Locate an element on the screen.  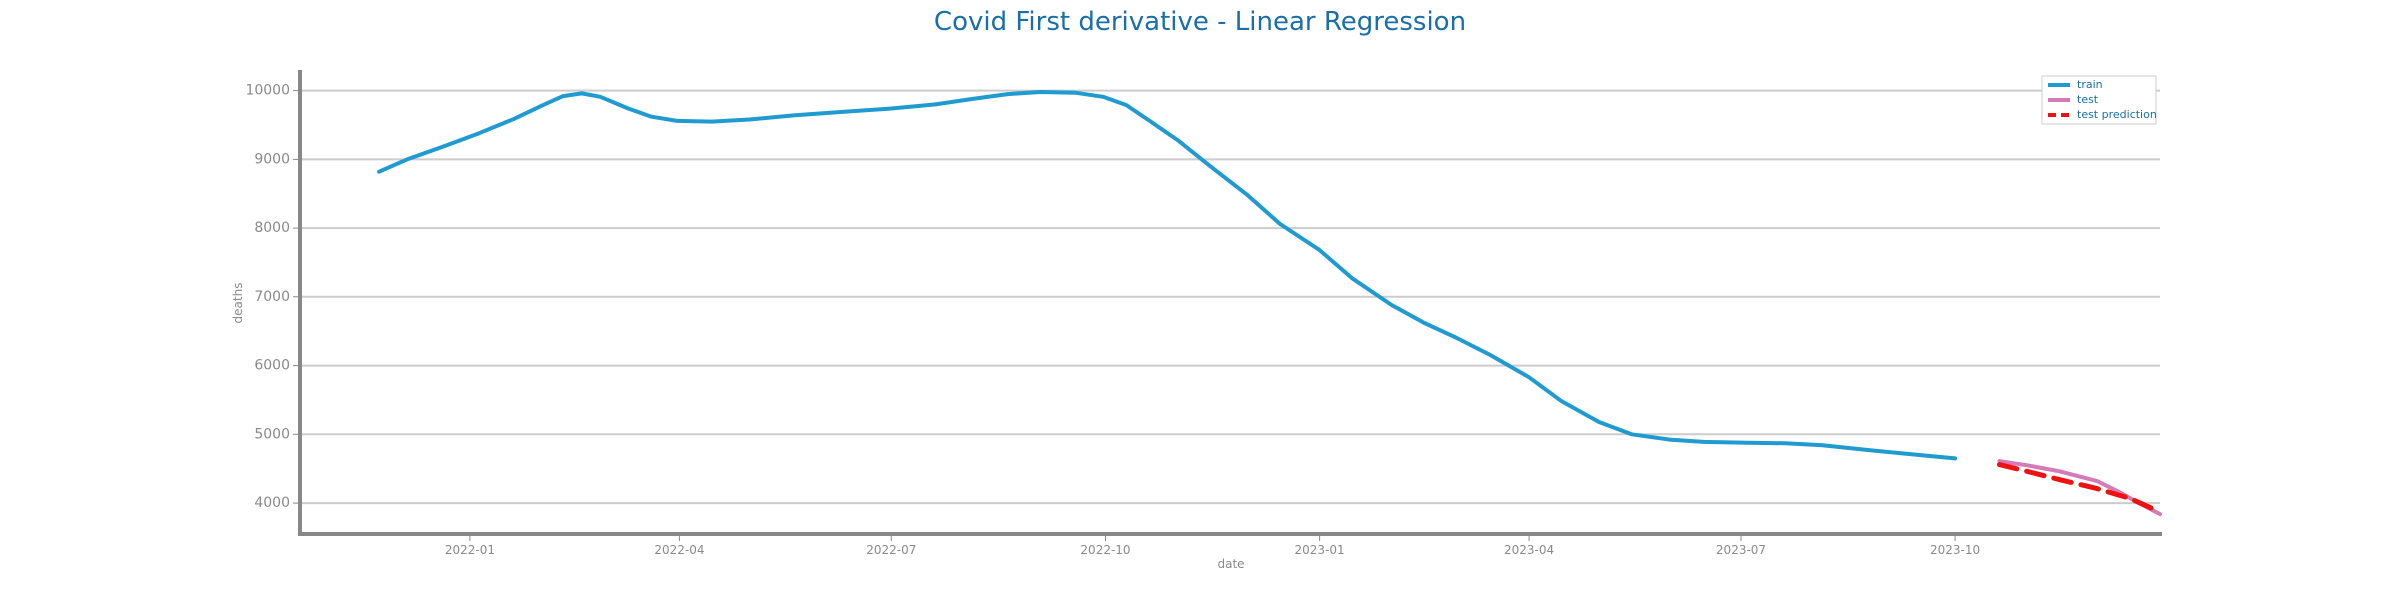
y-tick-label: 4000 is located at coordinates (272, 503).